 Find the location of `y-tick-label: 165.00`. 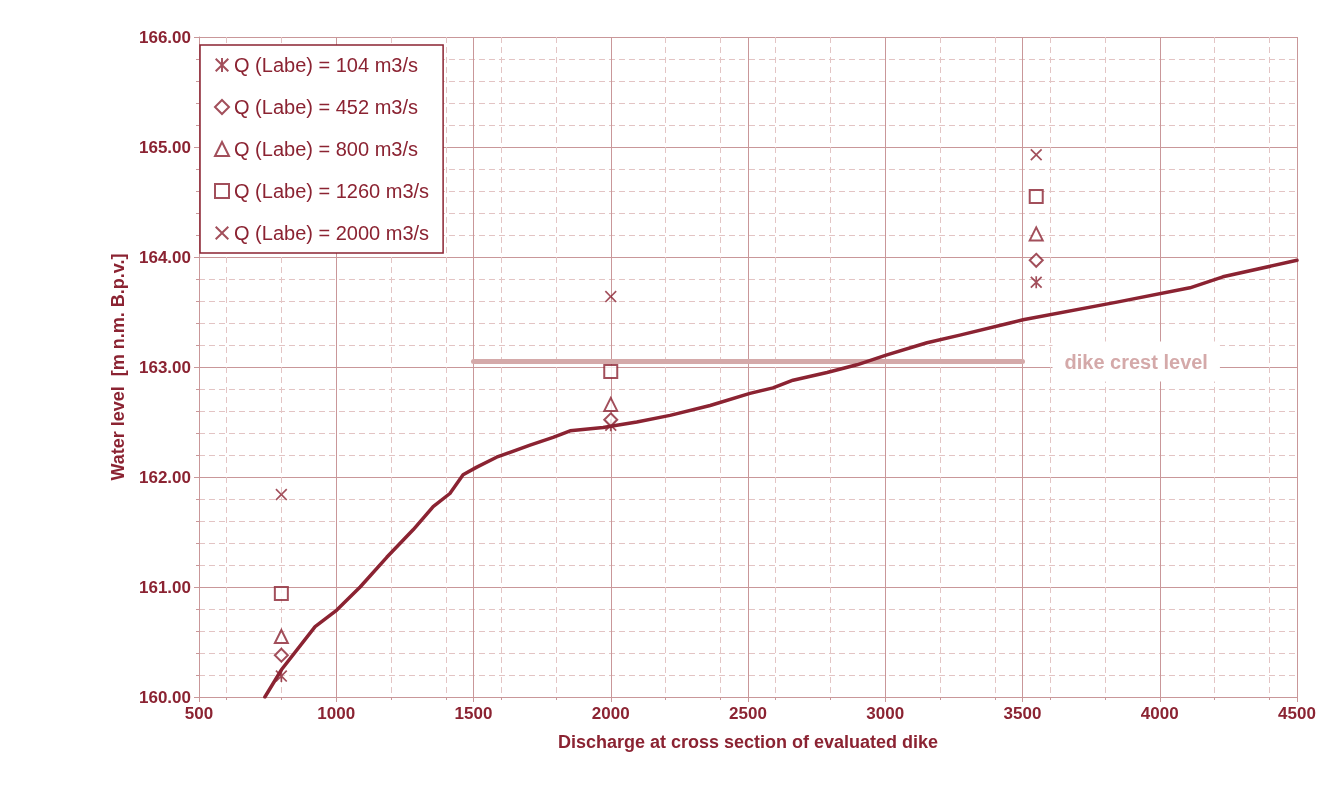

y-tick-label: 165.00 is located at coordinates (165, 147).